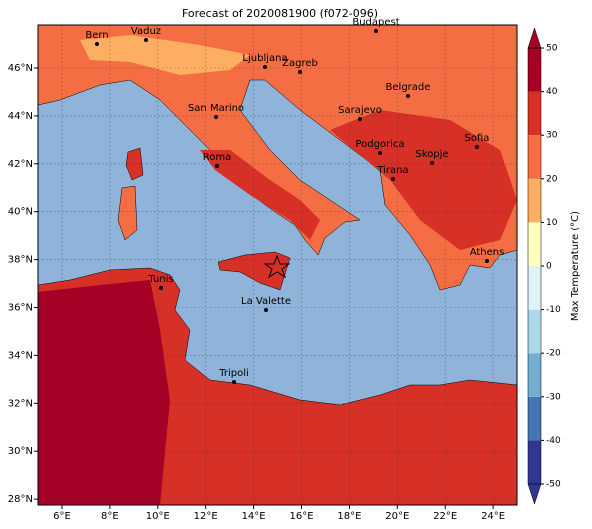 The height and width of the screenshot is (529, 592). I want to click on map-title: Forecast of 2020081900 (f072-096), so click(280, 13).